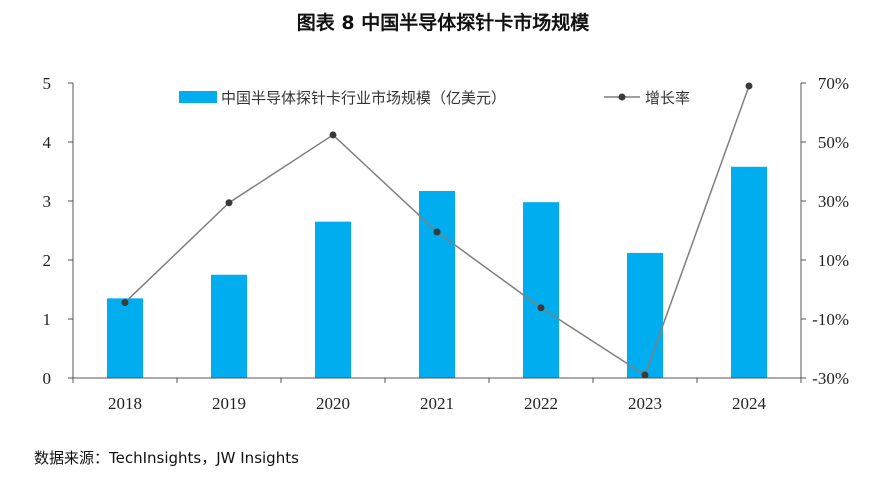 The height and width of the screenshot is (484, 886). What do you see at coordinates (47, 378) in the screenshot?
I see `left-tick-label: 0` at bounding box center [47, 378].